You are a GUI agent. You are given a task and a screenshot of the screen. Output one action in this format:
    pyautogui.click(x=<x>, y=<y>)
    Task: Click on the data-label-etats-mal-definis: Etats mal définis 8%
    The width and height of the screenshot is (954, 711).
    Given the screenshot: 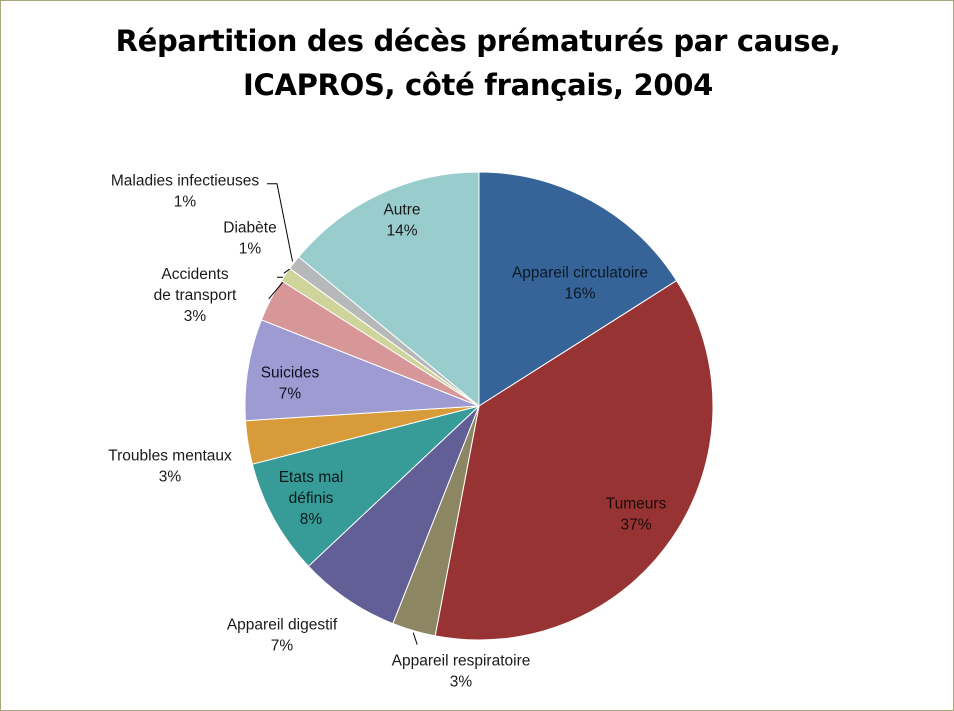 What is the action you would take?
    pyautogui.click(x=311, y=498)
    